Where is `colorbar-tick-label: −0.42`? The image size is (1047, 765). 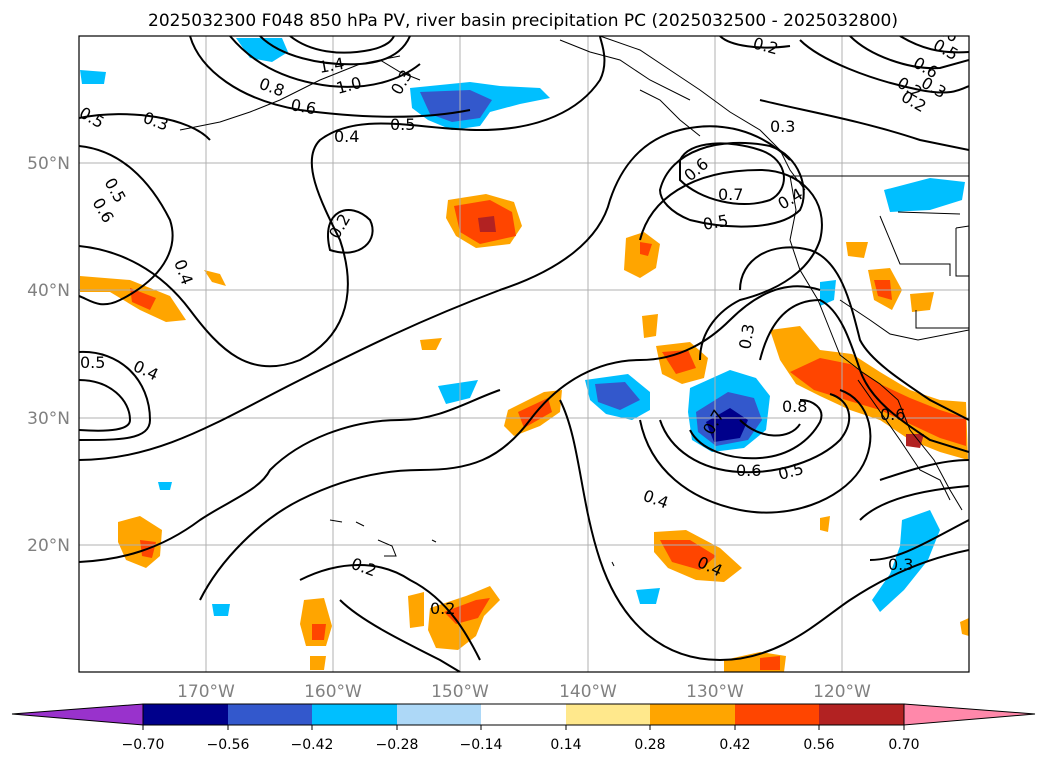 colorbar-tick-label: −0.42 is located at coordinates (312, 745).